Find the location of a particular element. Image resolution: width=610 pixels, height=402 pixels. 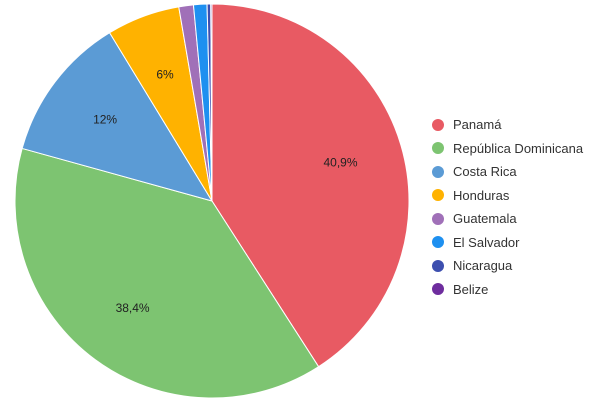

legend-item-guatemala: Guatemala is located at coordinates (507, 219).